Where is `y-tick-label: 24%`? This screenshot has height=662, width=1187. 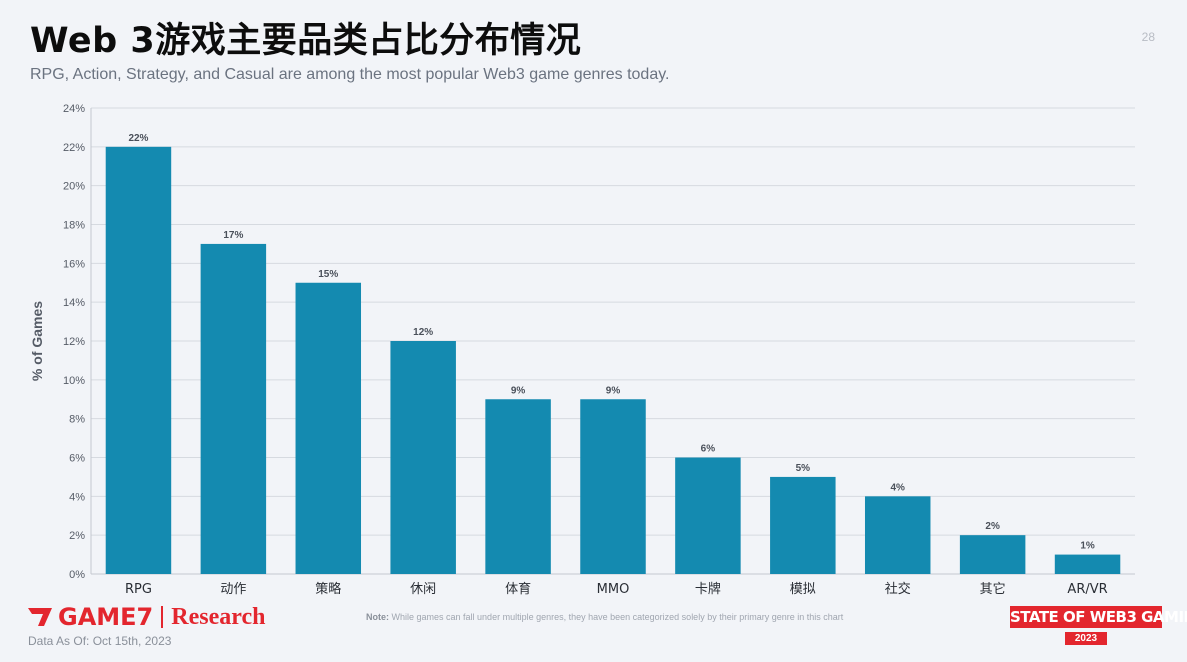 y-tick-label: 24% is located at coordinates (74, 109).